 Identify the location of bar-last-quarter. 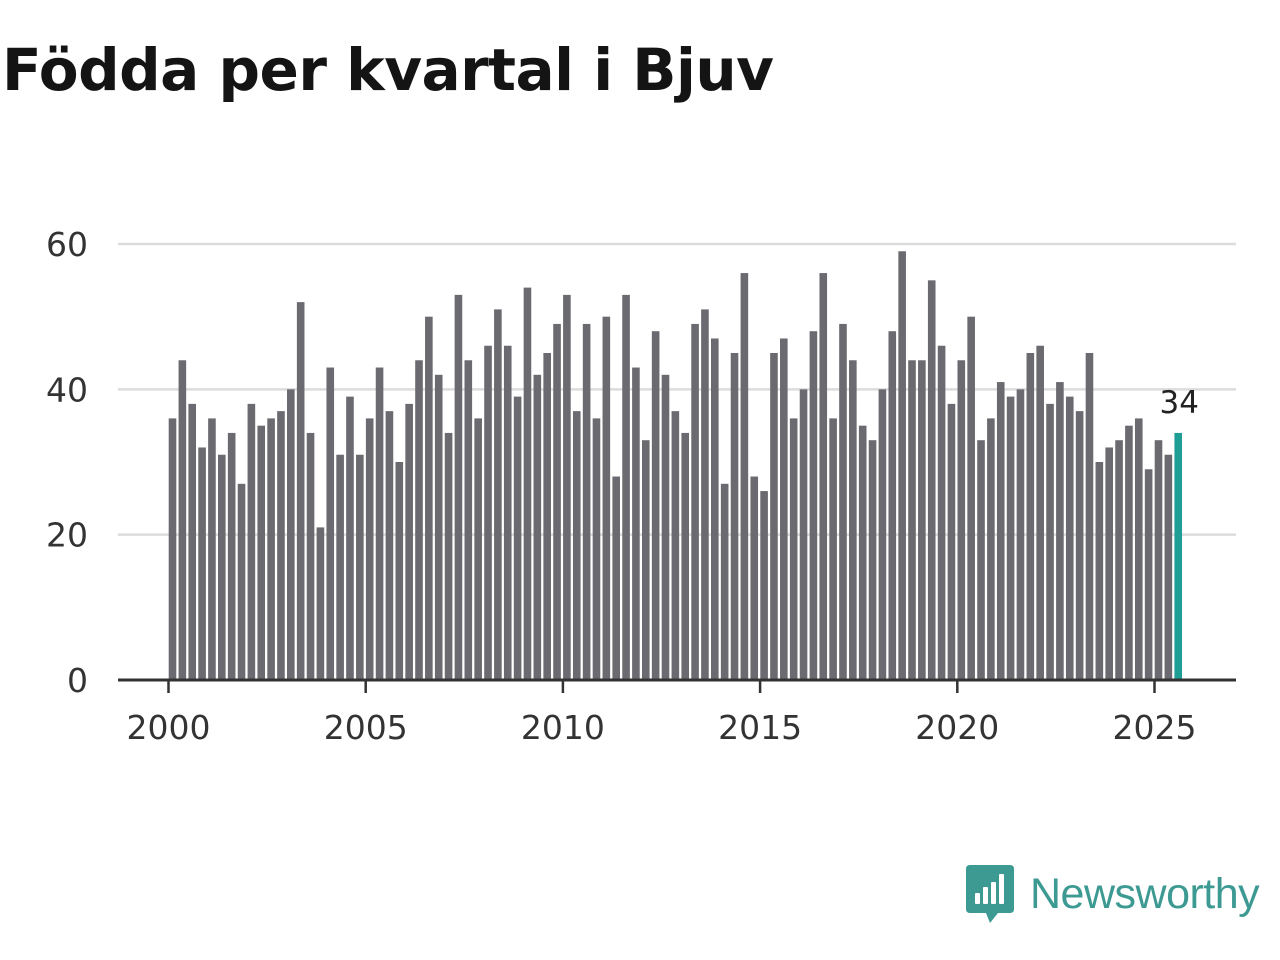
(1178, 556).